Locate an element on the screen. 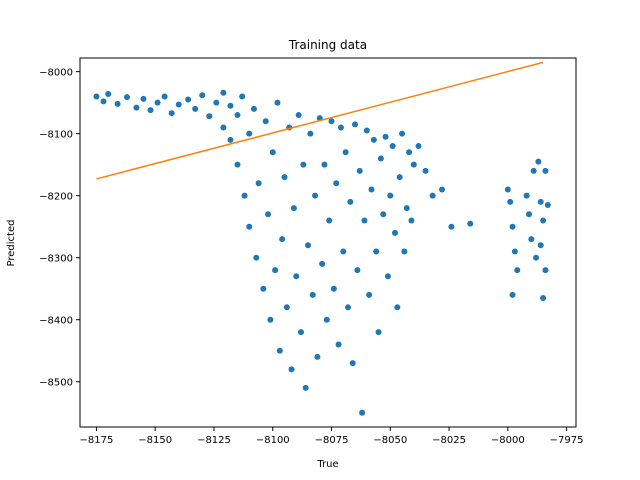  y-axis-label: Predicted is located at coordinates (11, 243).